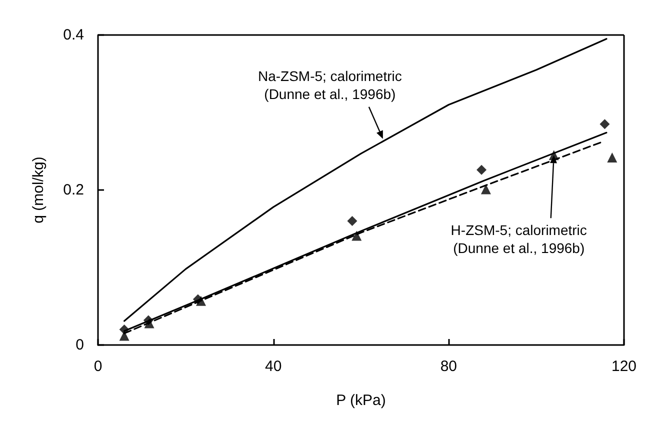  I want to click on annotation: H-ZSM-5; calorimetric (Dunne et al., 1996b), so click(518, 239).